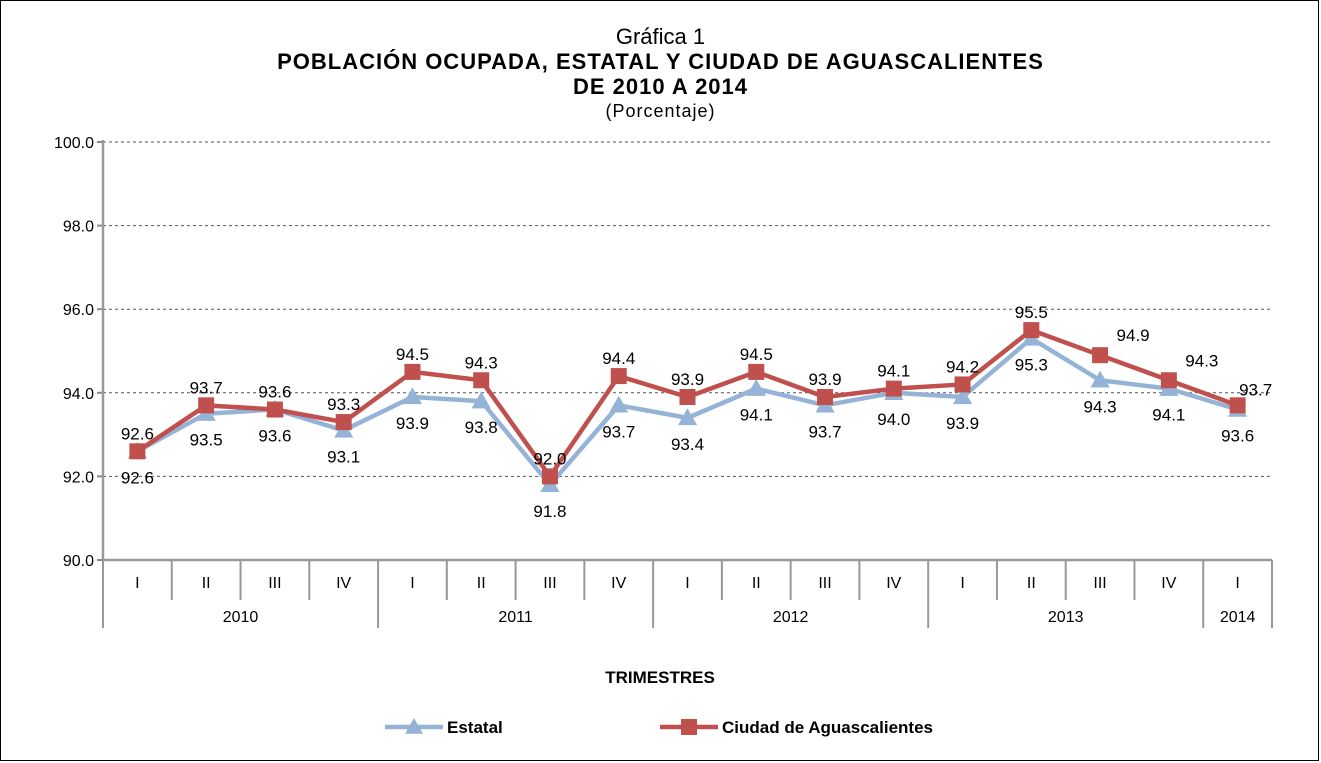  What do you see at coordinates (549, 458) in the screenshot?
I see `data-label-ciudad: 92.0` at bounding box center [549, 458].